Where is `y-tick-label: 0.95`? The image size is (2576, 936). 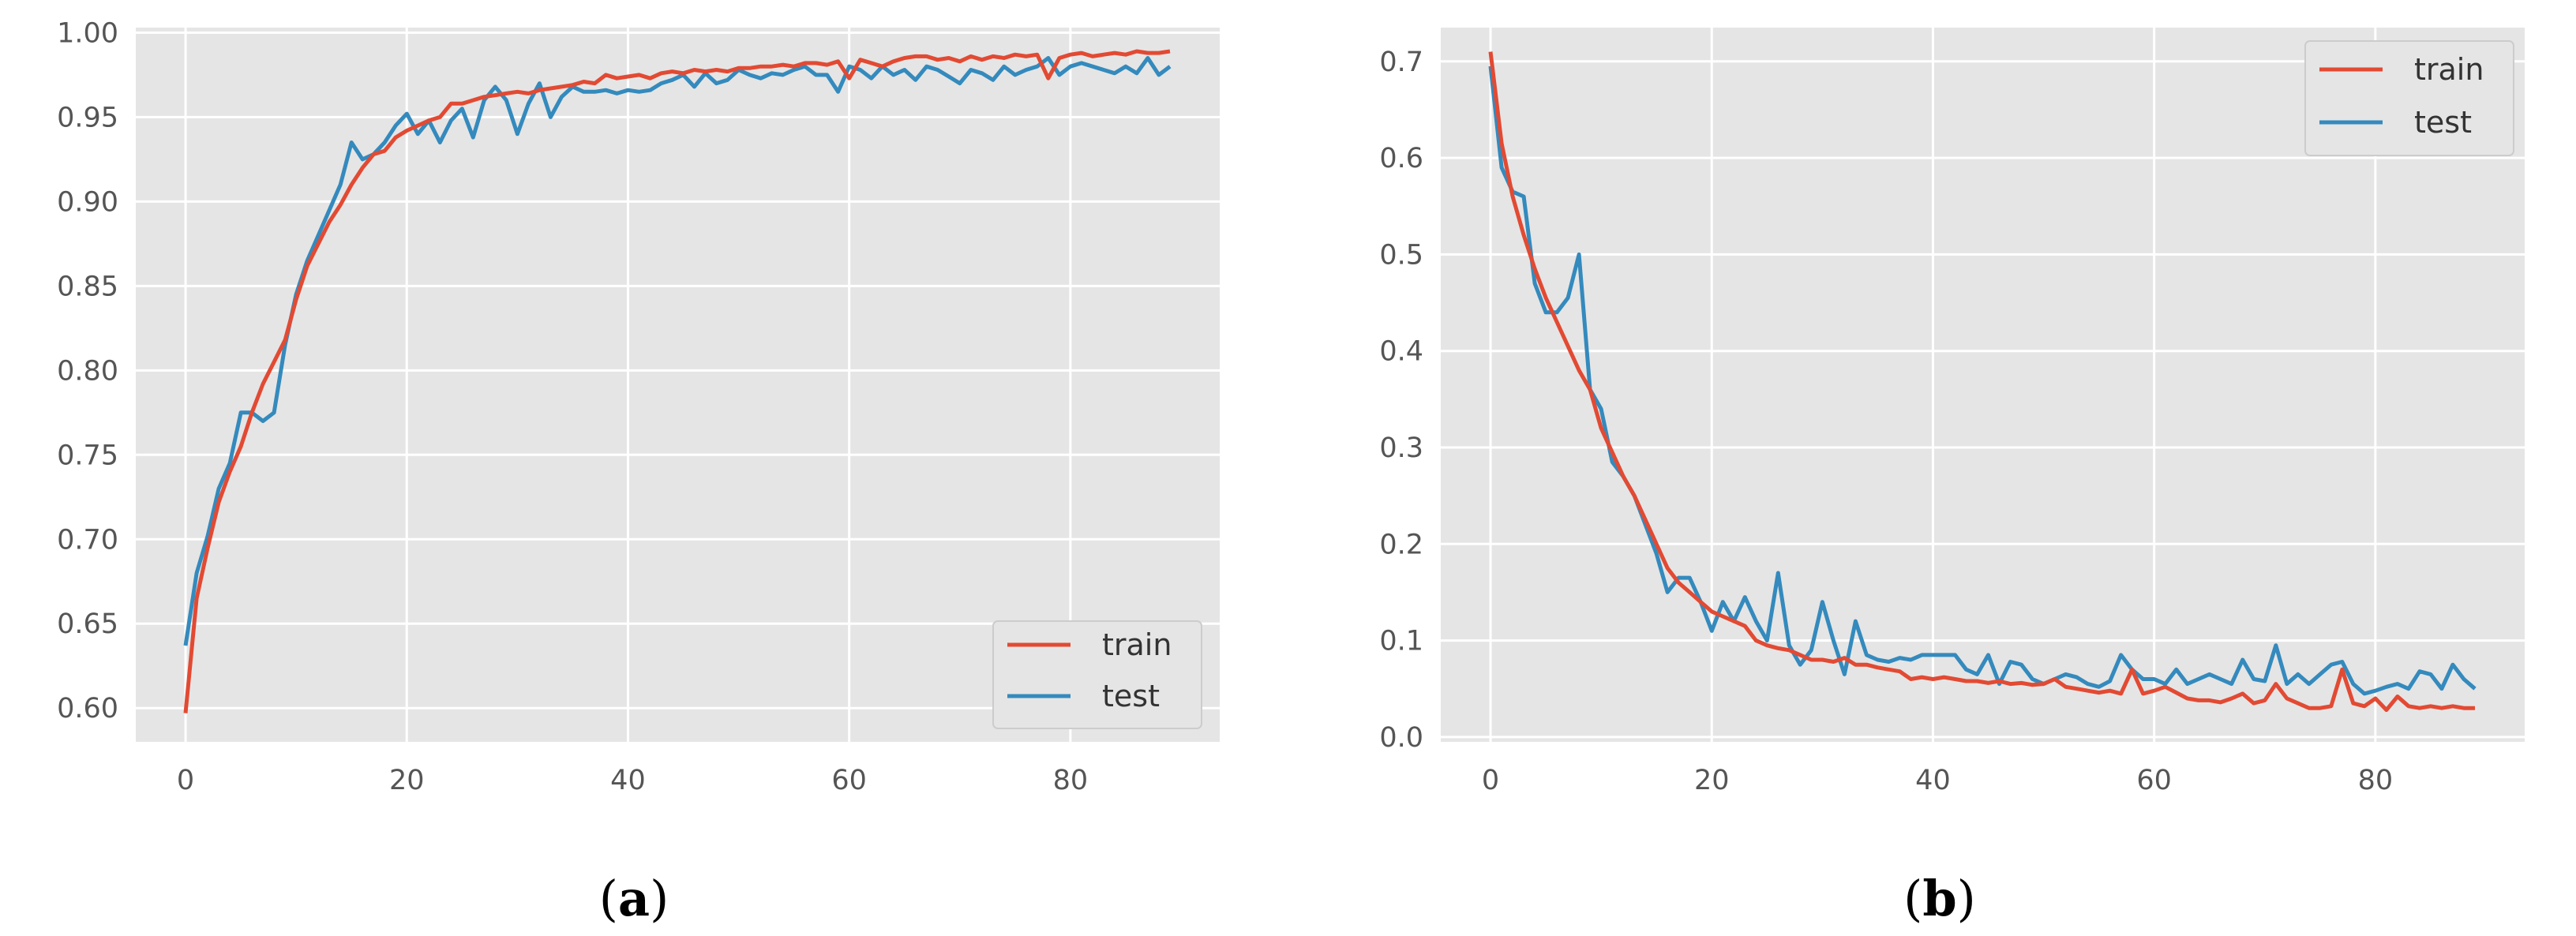 y-tick-label: 0.95 is located at coordinates (87, 117).